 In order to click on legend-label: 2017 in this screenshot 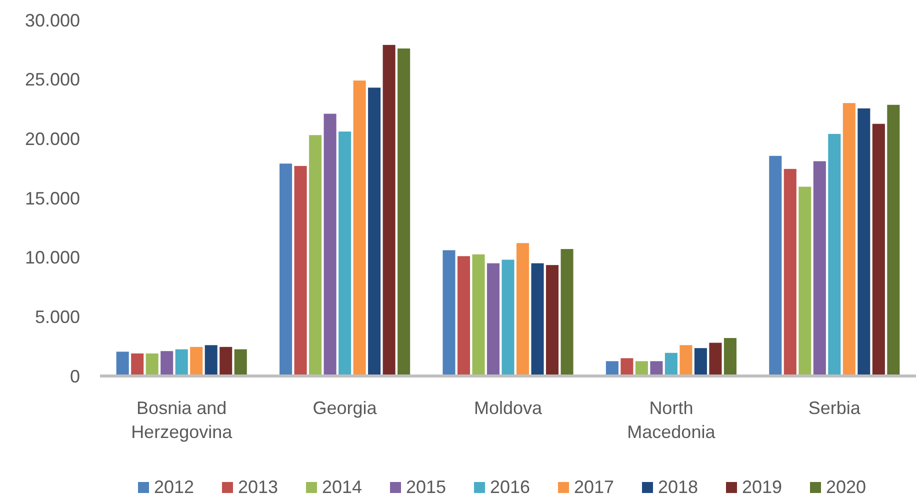, I will do `click(594, 487)`.